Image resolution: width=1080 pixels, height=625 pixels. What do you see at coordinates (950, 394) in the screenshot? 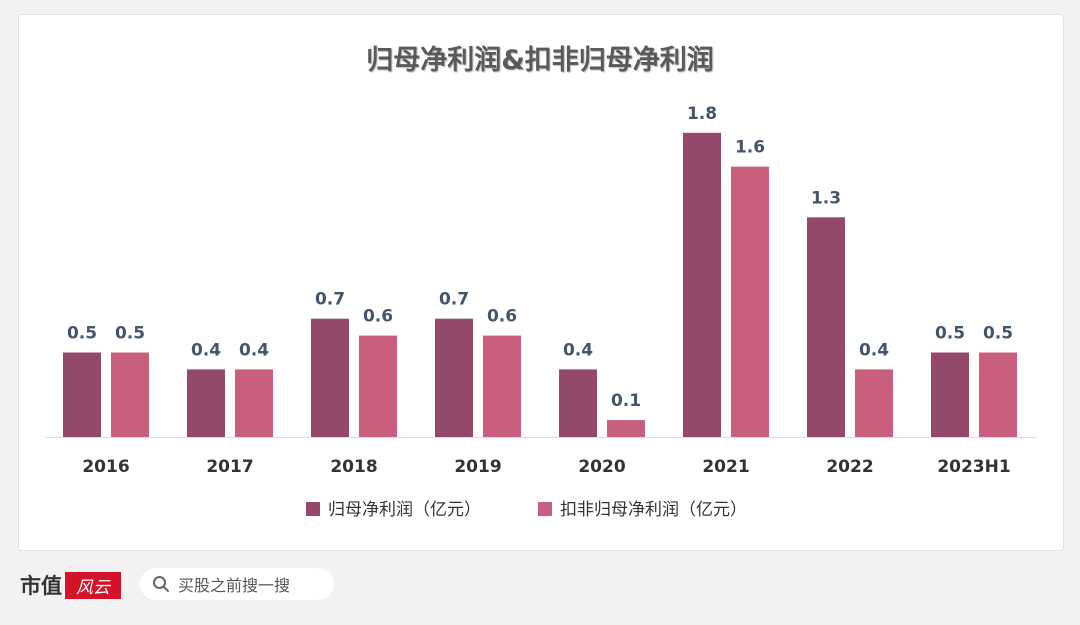
I see `bar-2023H1-parent-net-profit` at bounding box center [950, 394].